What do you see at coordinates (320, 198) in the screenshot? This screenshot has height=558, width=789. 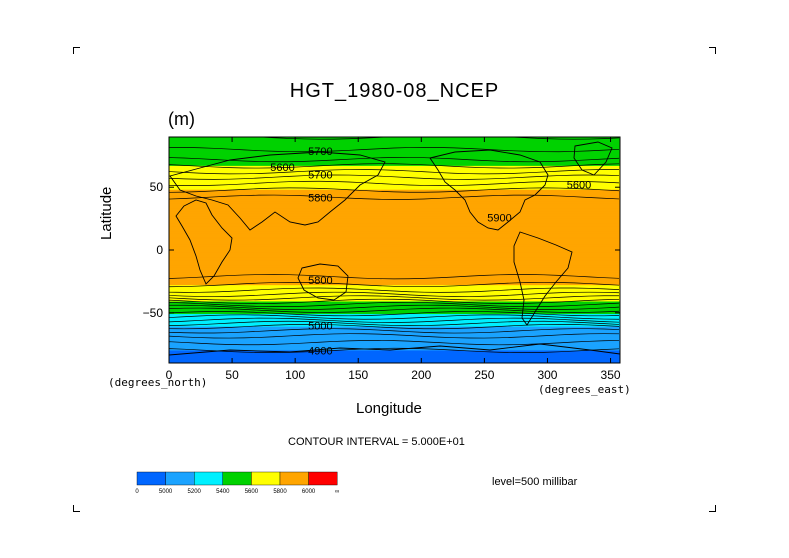 I see `contour-label: 5800` at bounding box center [320, 198].